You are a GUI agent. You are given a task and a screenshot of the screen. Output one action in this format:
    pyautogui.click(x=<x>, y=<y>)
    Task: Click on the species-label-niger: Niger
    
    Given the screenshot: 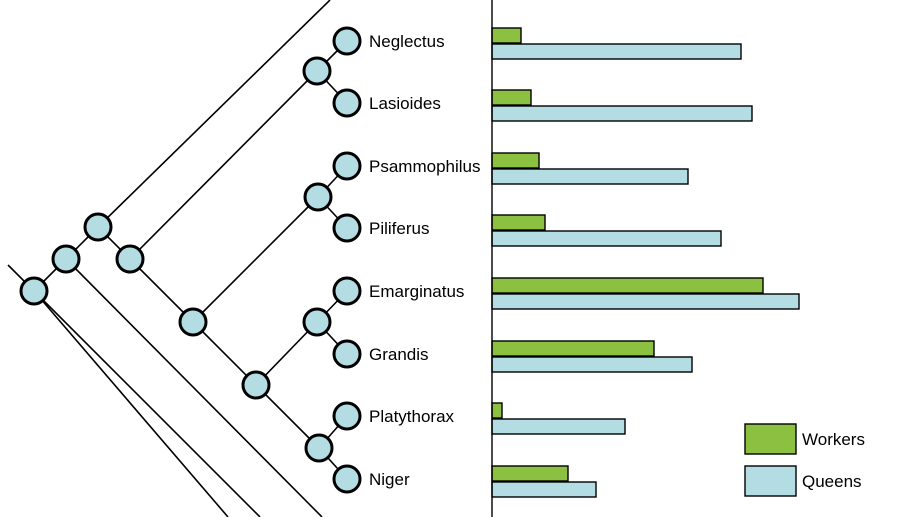 What is the action you would take?
    pyautogui.click(x=389, y=479)
    